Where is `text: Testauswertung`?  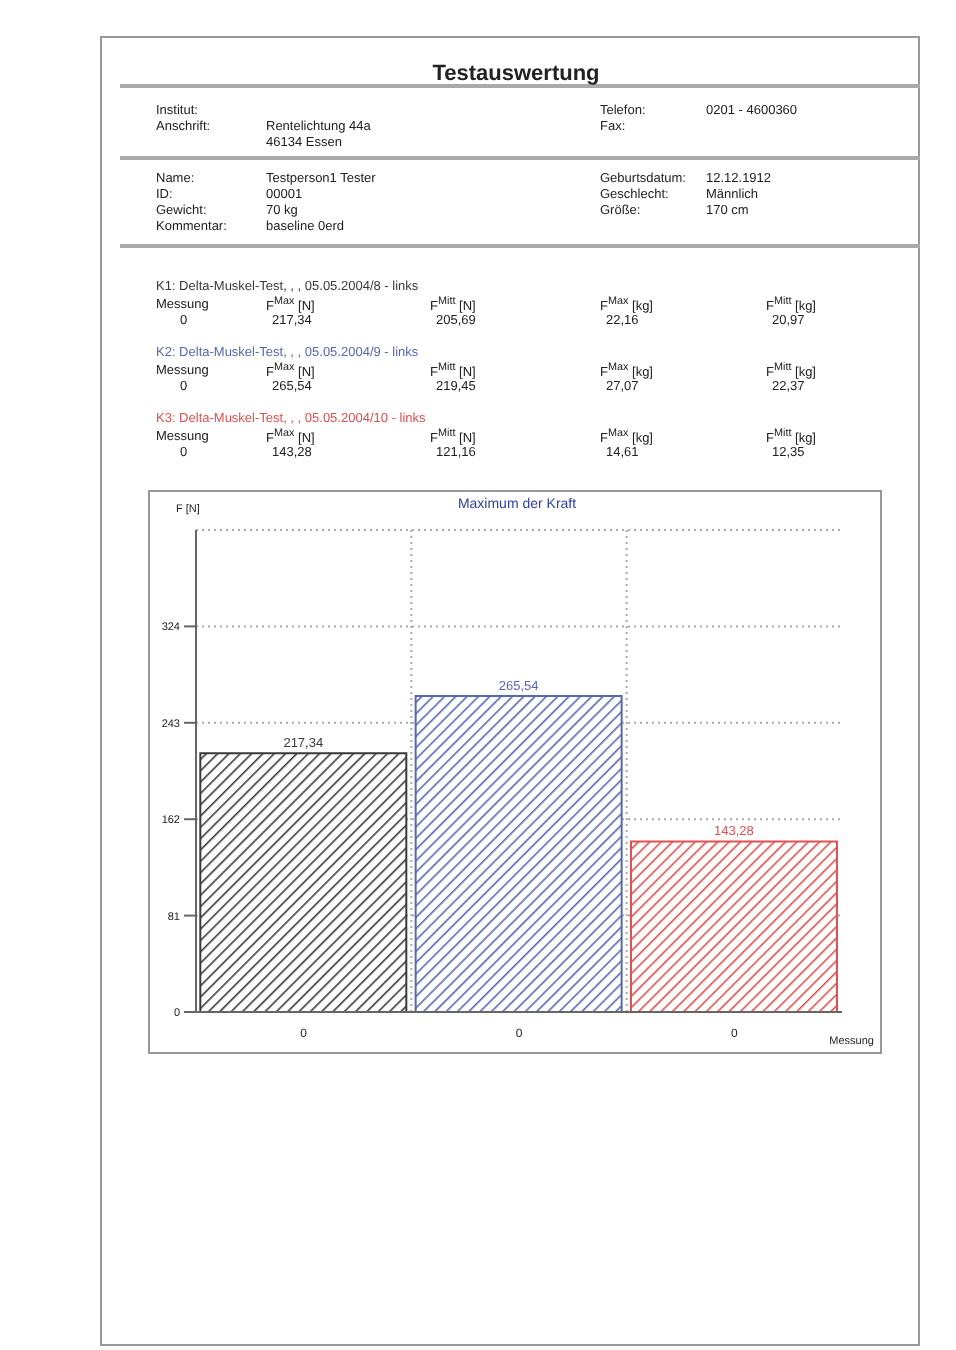
text: Testauswertung is located at coordinates (516, 74).